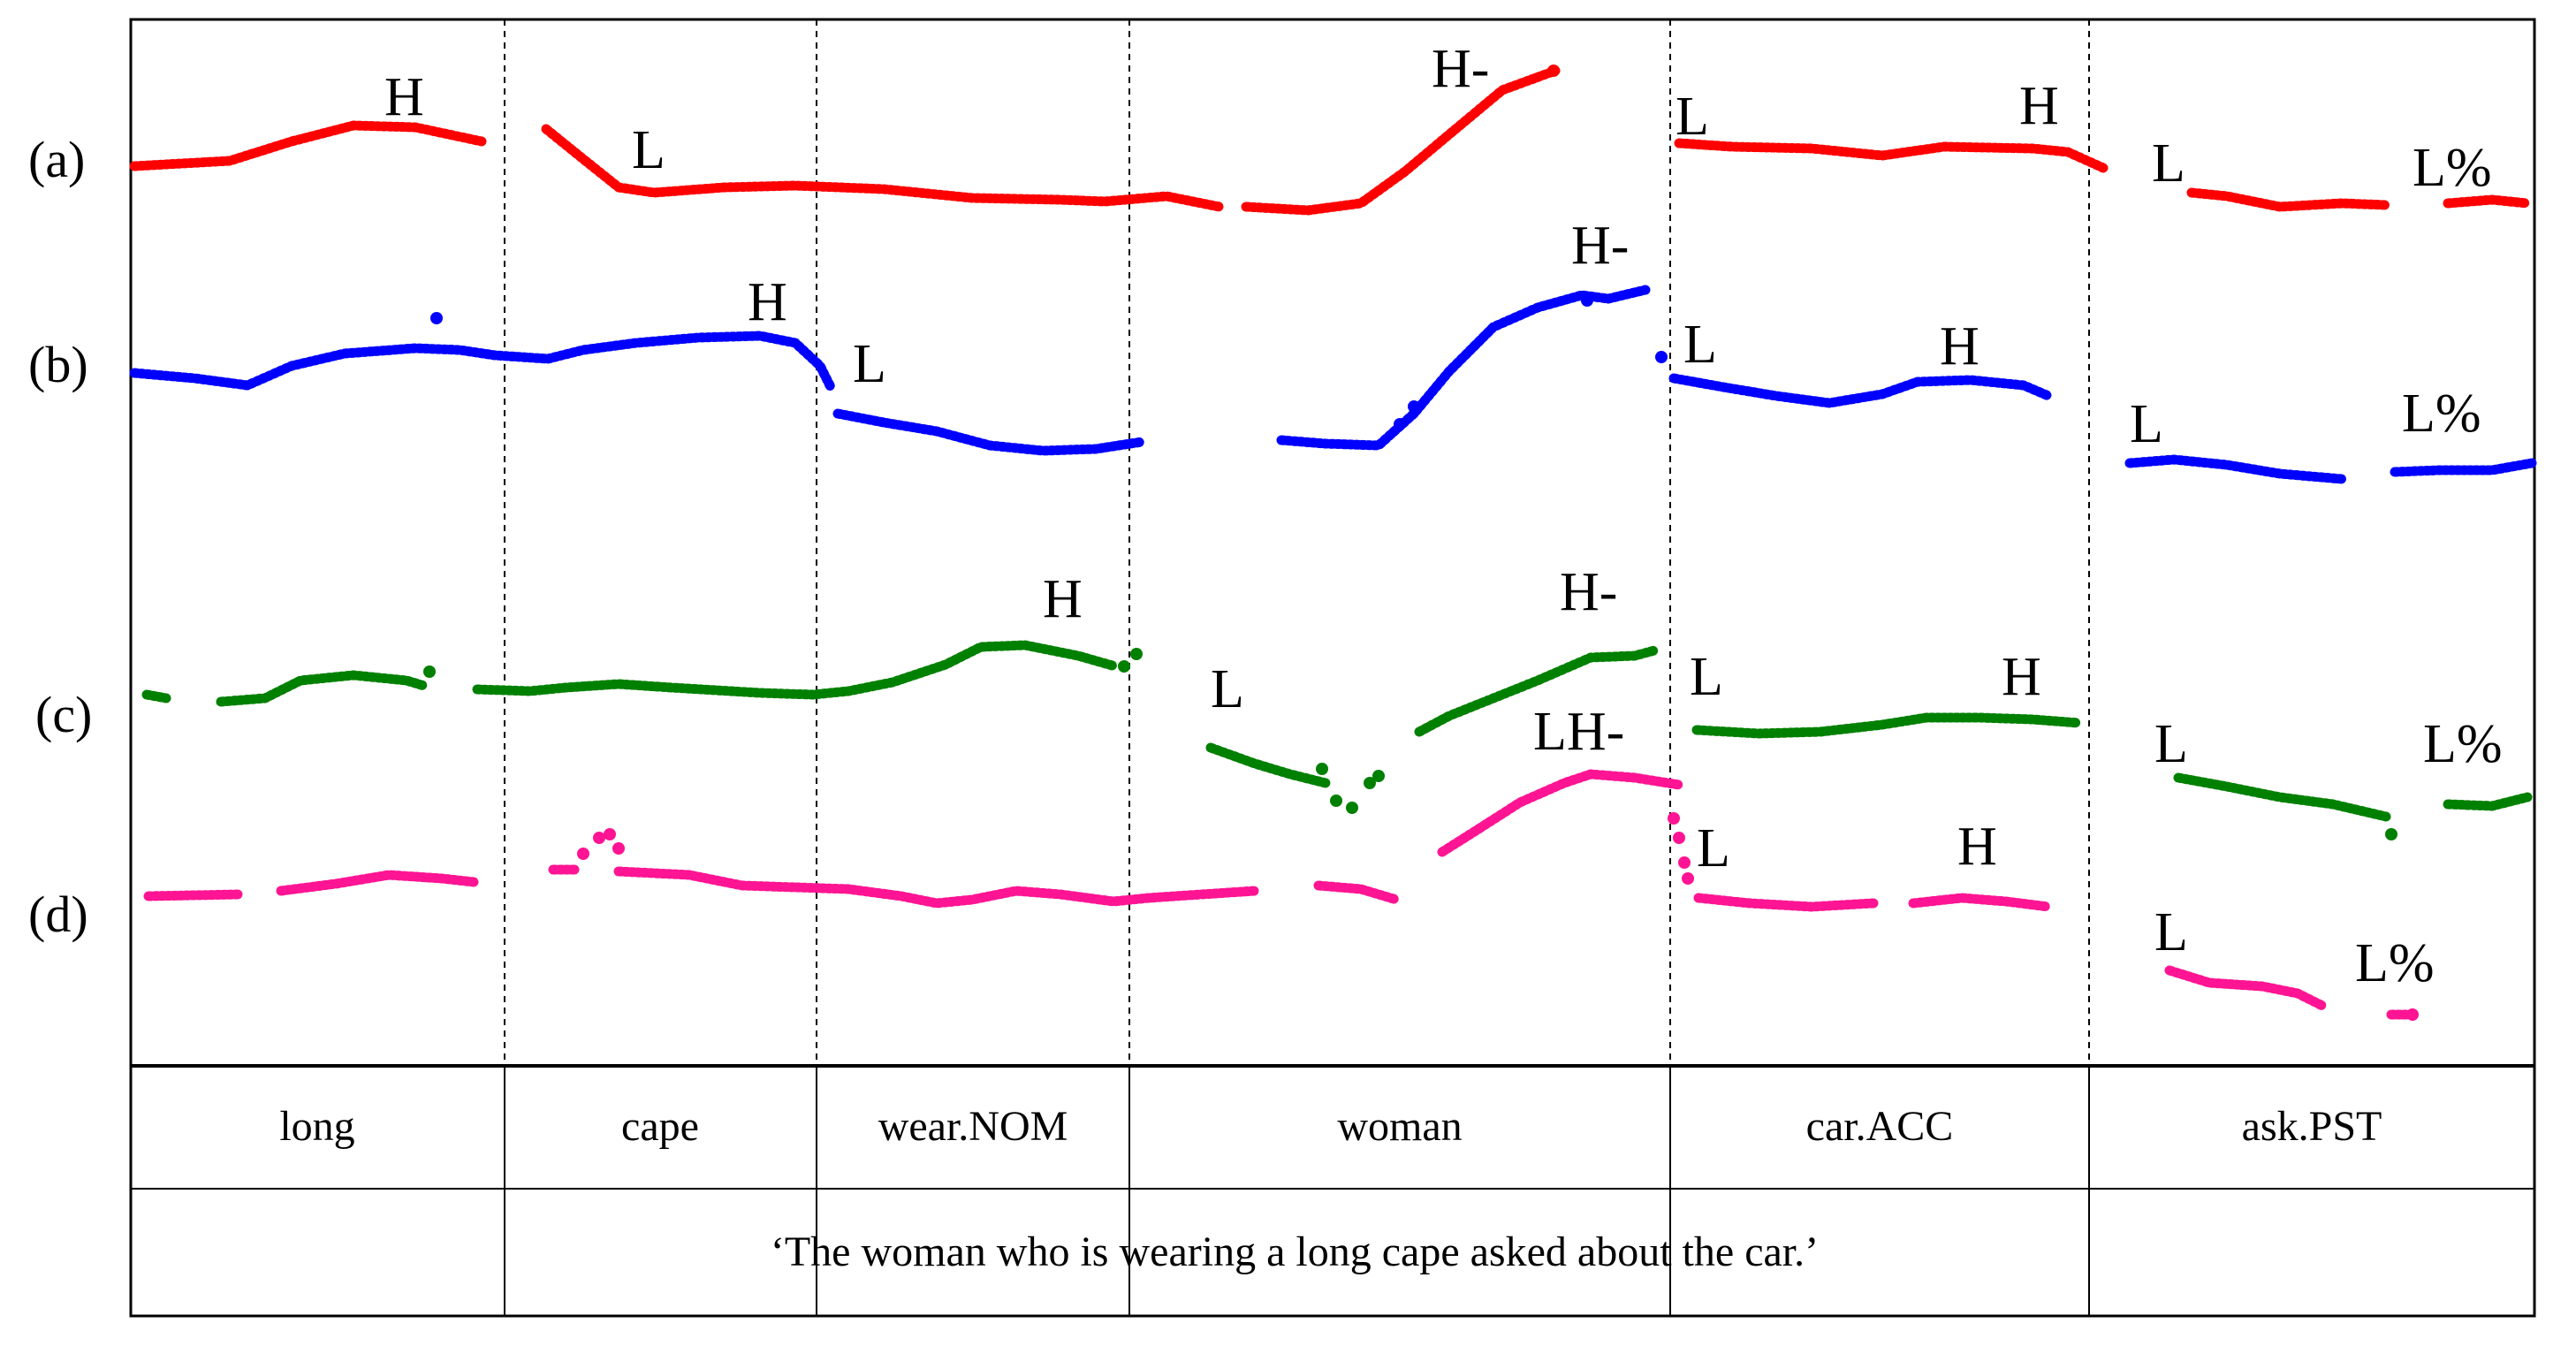 The height and width of the screenshot is (1346, 2576). Describe the element at coordinates (2463, 744) in the screenshot. I see `tone-label-c-ask-lpct: L%` at that location.